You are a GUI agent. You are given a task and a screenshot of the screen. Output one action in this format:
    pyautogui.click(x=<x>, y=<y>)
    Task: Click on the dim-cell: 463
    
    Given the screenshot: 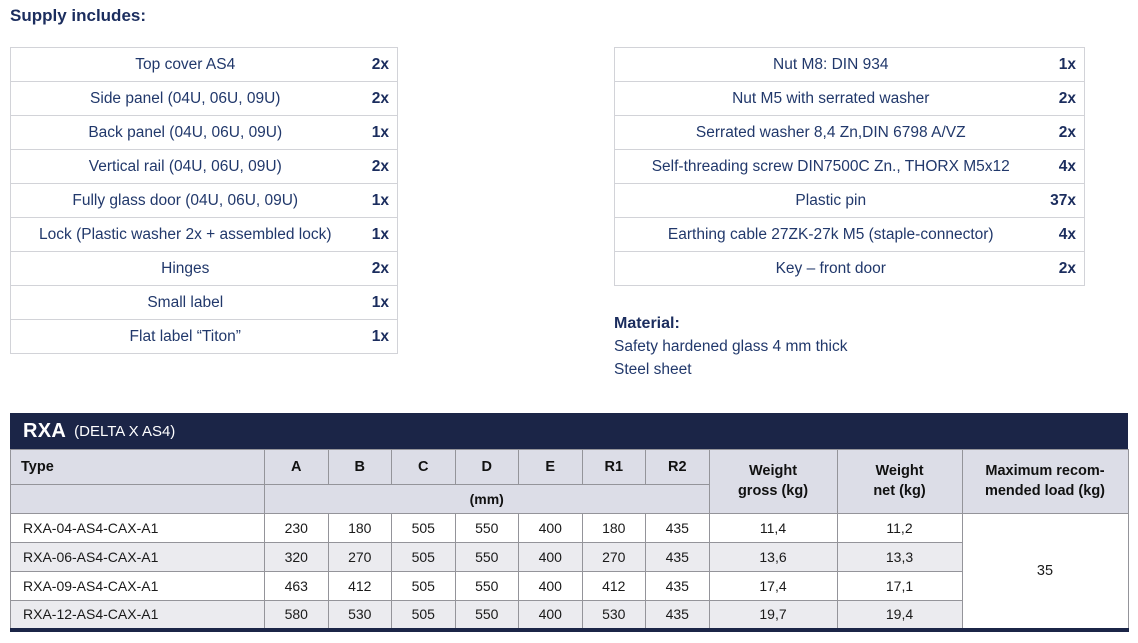 What is the action you would take?
    pyautogui.click(x=296, y=586)
    